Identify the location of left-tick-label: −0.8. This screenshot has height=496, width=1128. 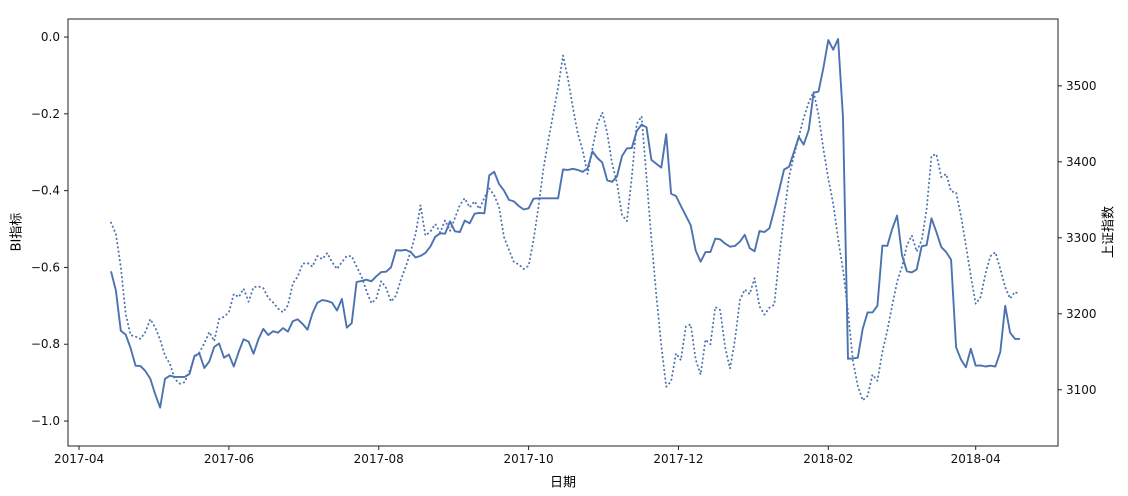
(45, 344).